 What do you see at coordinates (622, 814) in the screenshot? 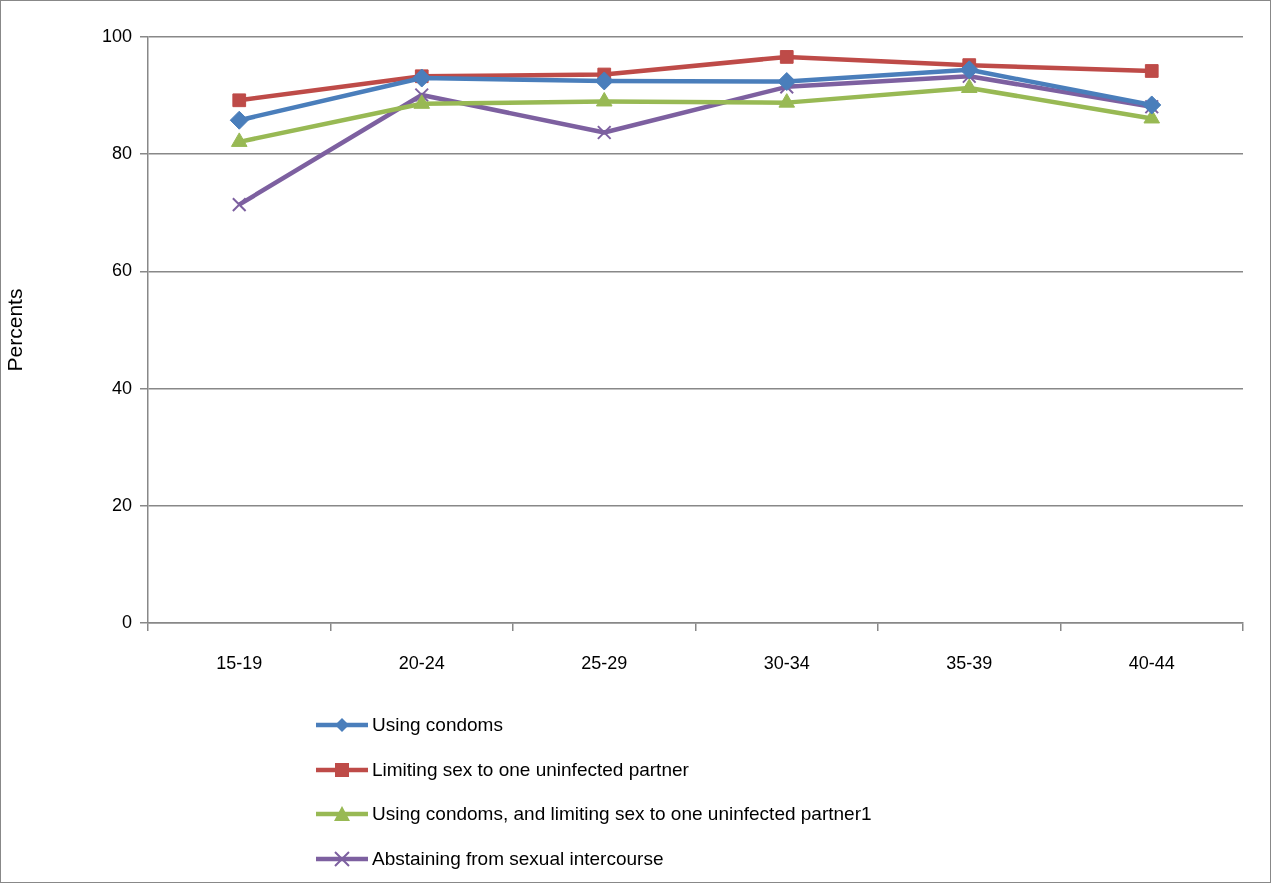
I see `legend-label: Using condoms, and limiting sex to one uninfected partner1` at bounding box center [622, 814].